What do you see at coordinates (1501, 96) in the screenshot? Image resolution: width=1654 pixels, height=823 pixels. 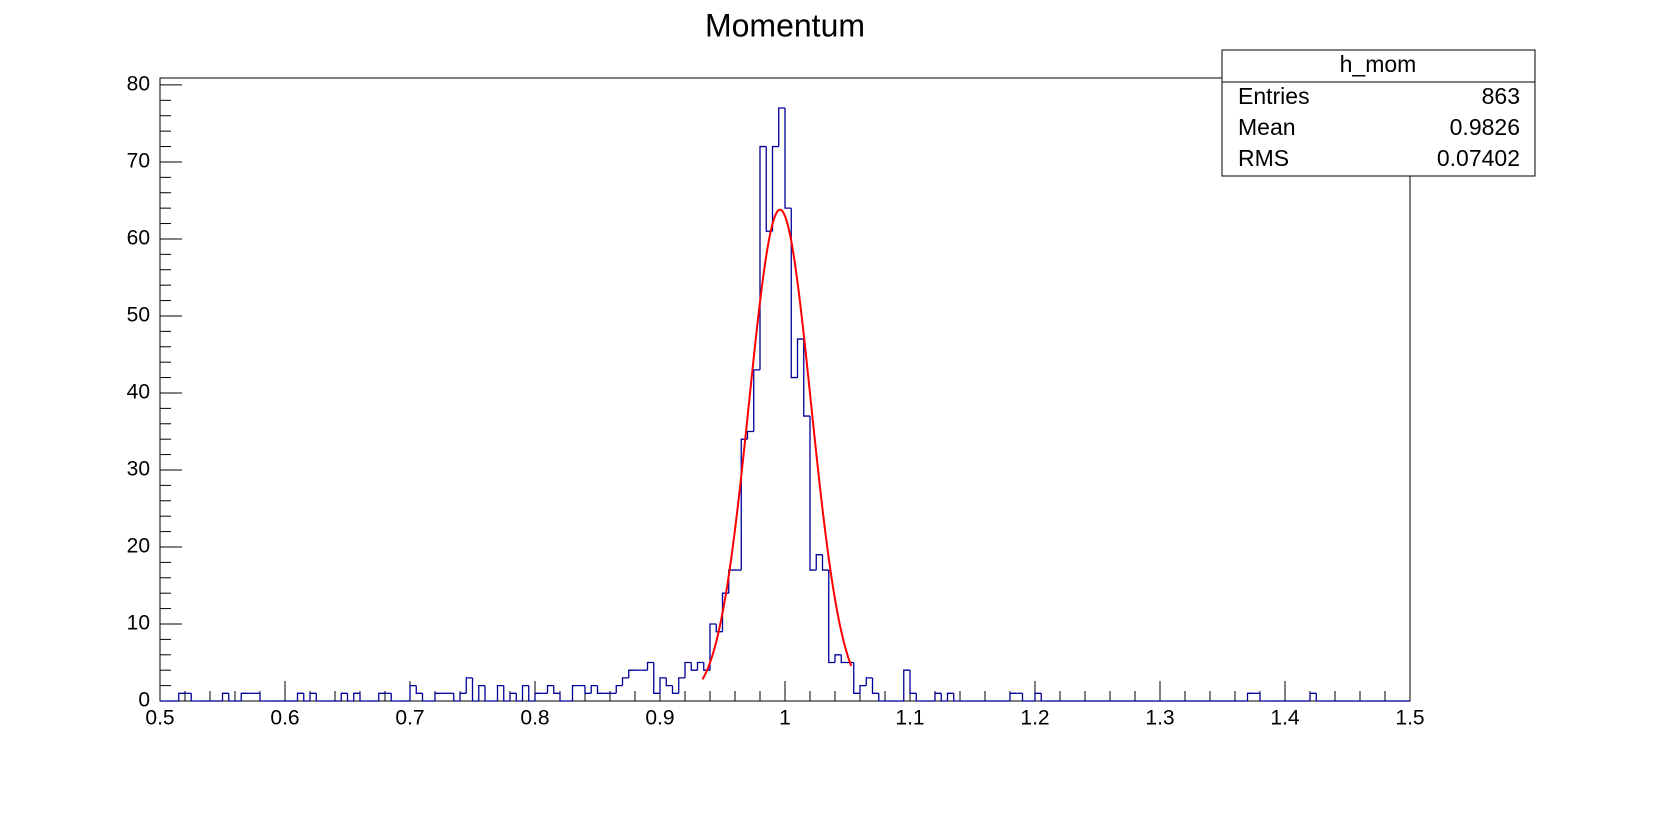 I see `stats-value: 863` at bounding box center [1501, 96].